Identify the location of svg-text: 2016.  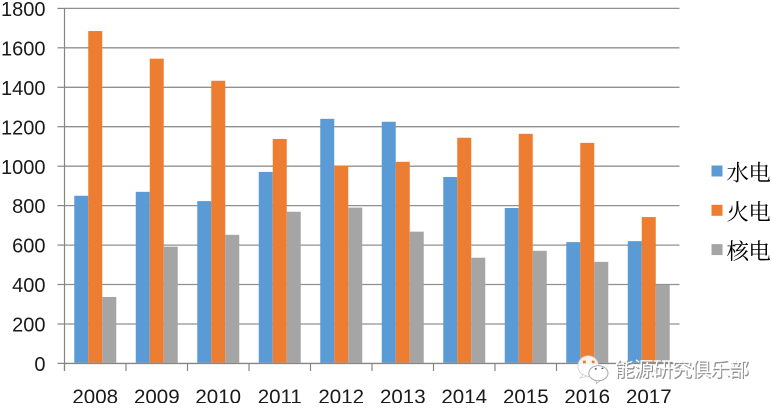
(587, 394).